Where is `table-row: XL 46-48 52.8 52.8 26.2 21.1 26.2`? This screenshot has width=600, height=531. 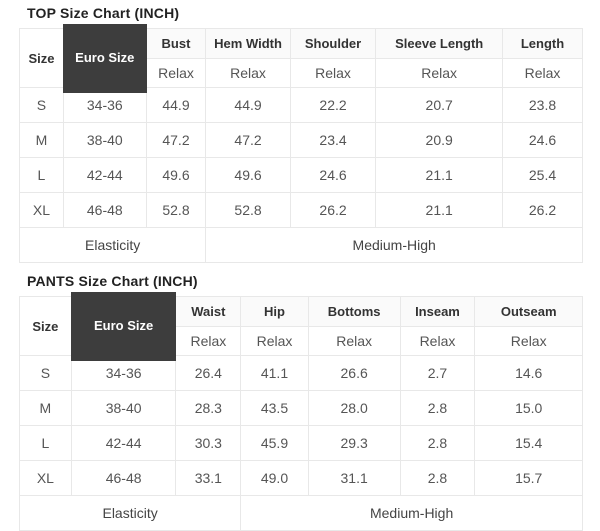
table-row: XL 46-48 52.8 52.8 26.2 21.1 26.2 is located at coordinates (301, 210).